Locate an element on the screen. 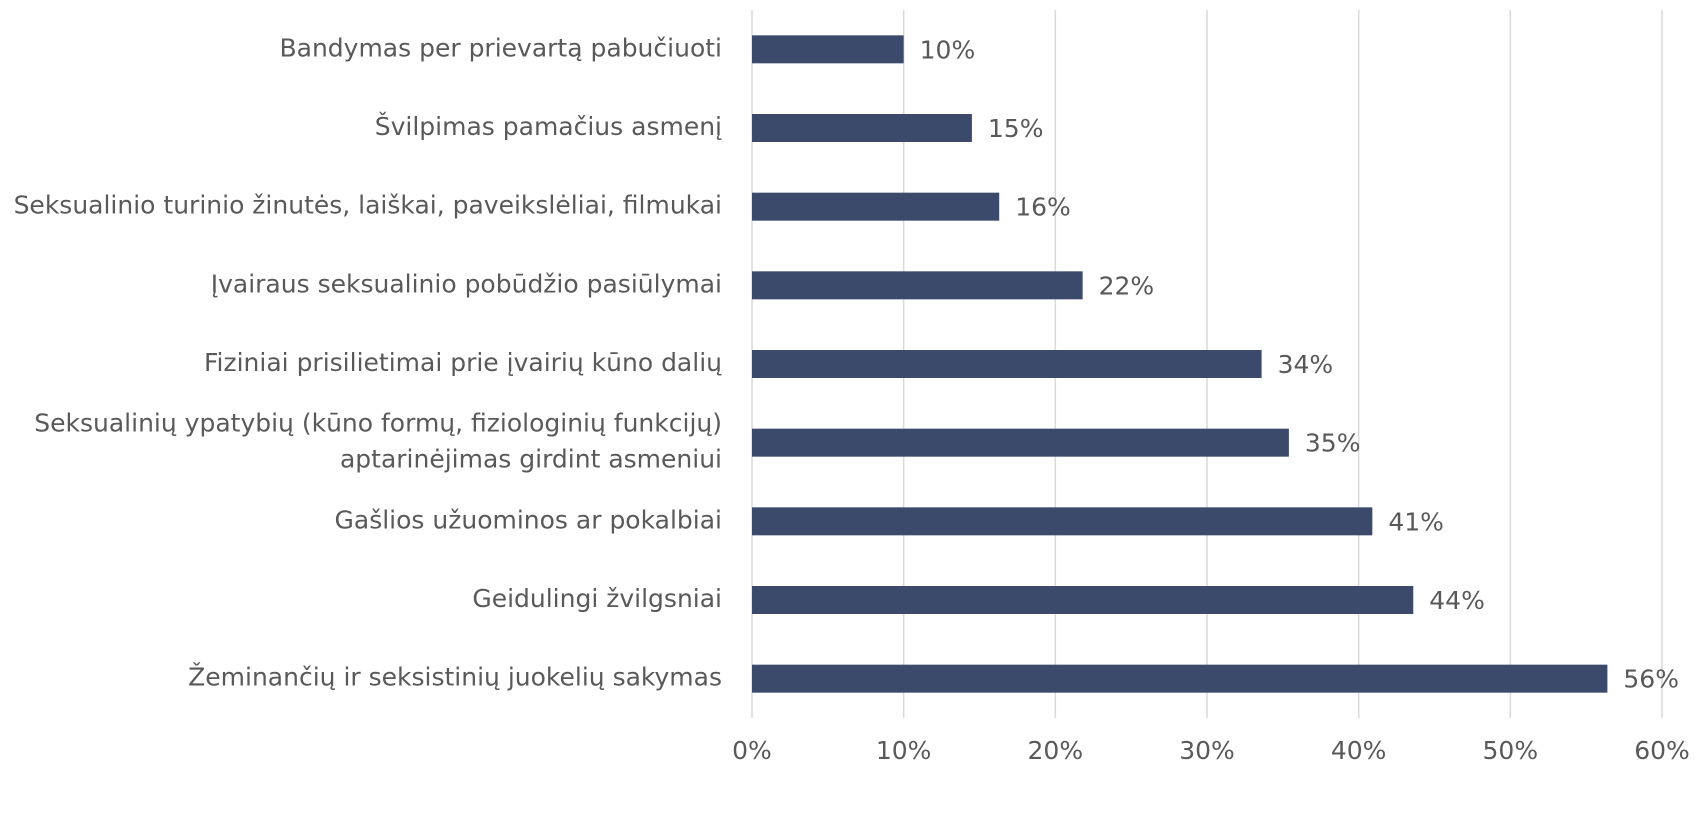 The image size is (1696, 827). category-label: Geidulingi žvilgsniai is located at coordinates (597, 598).